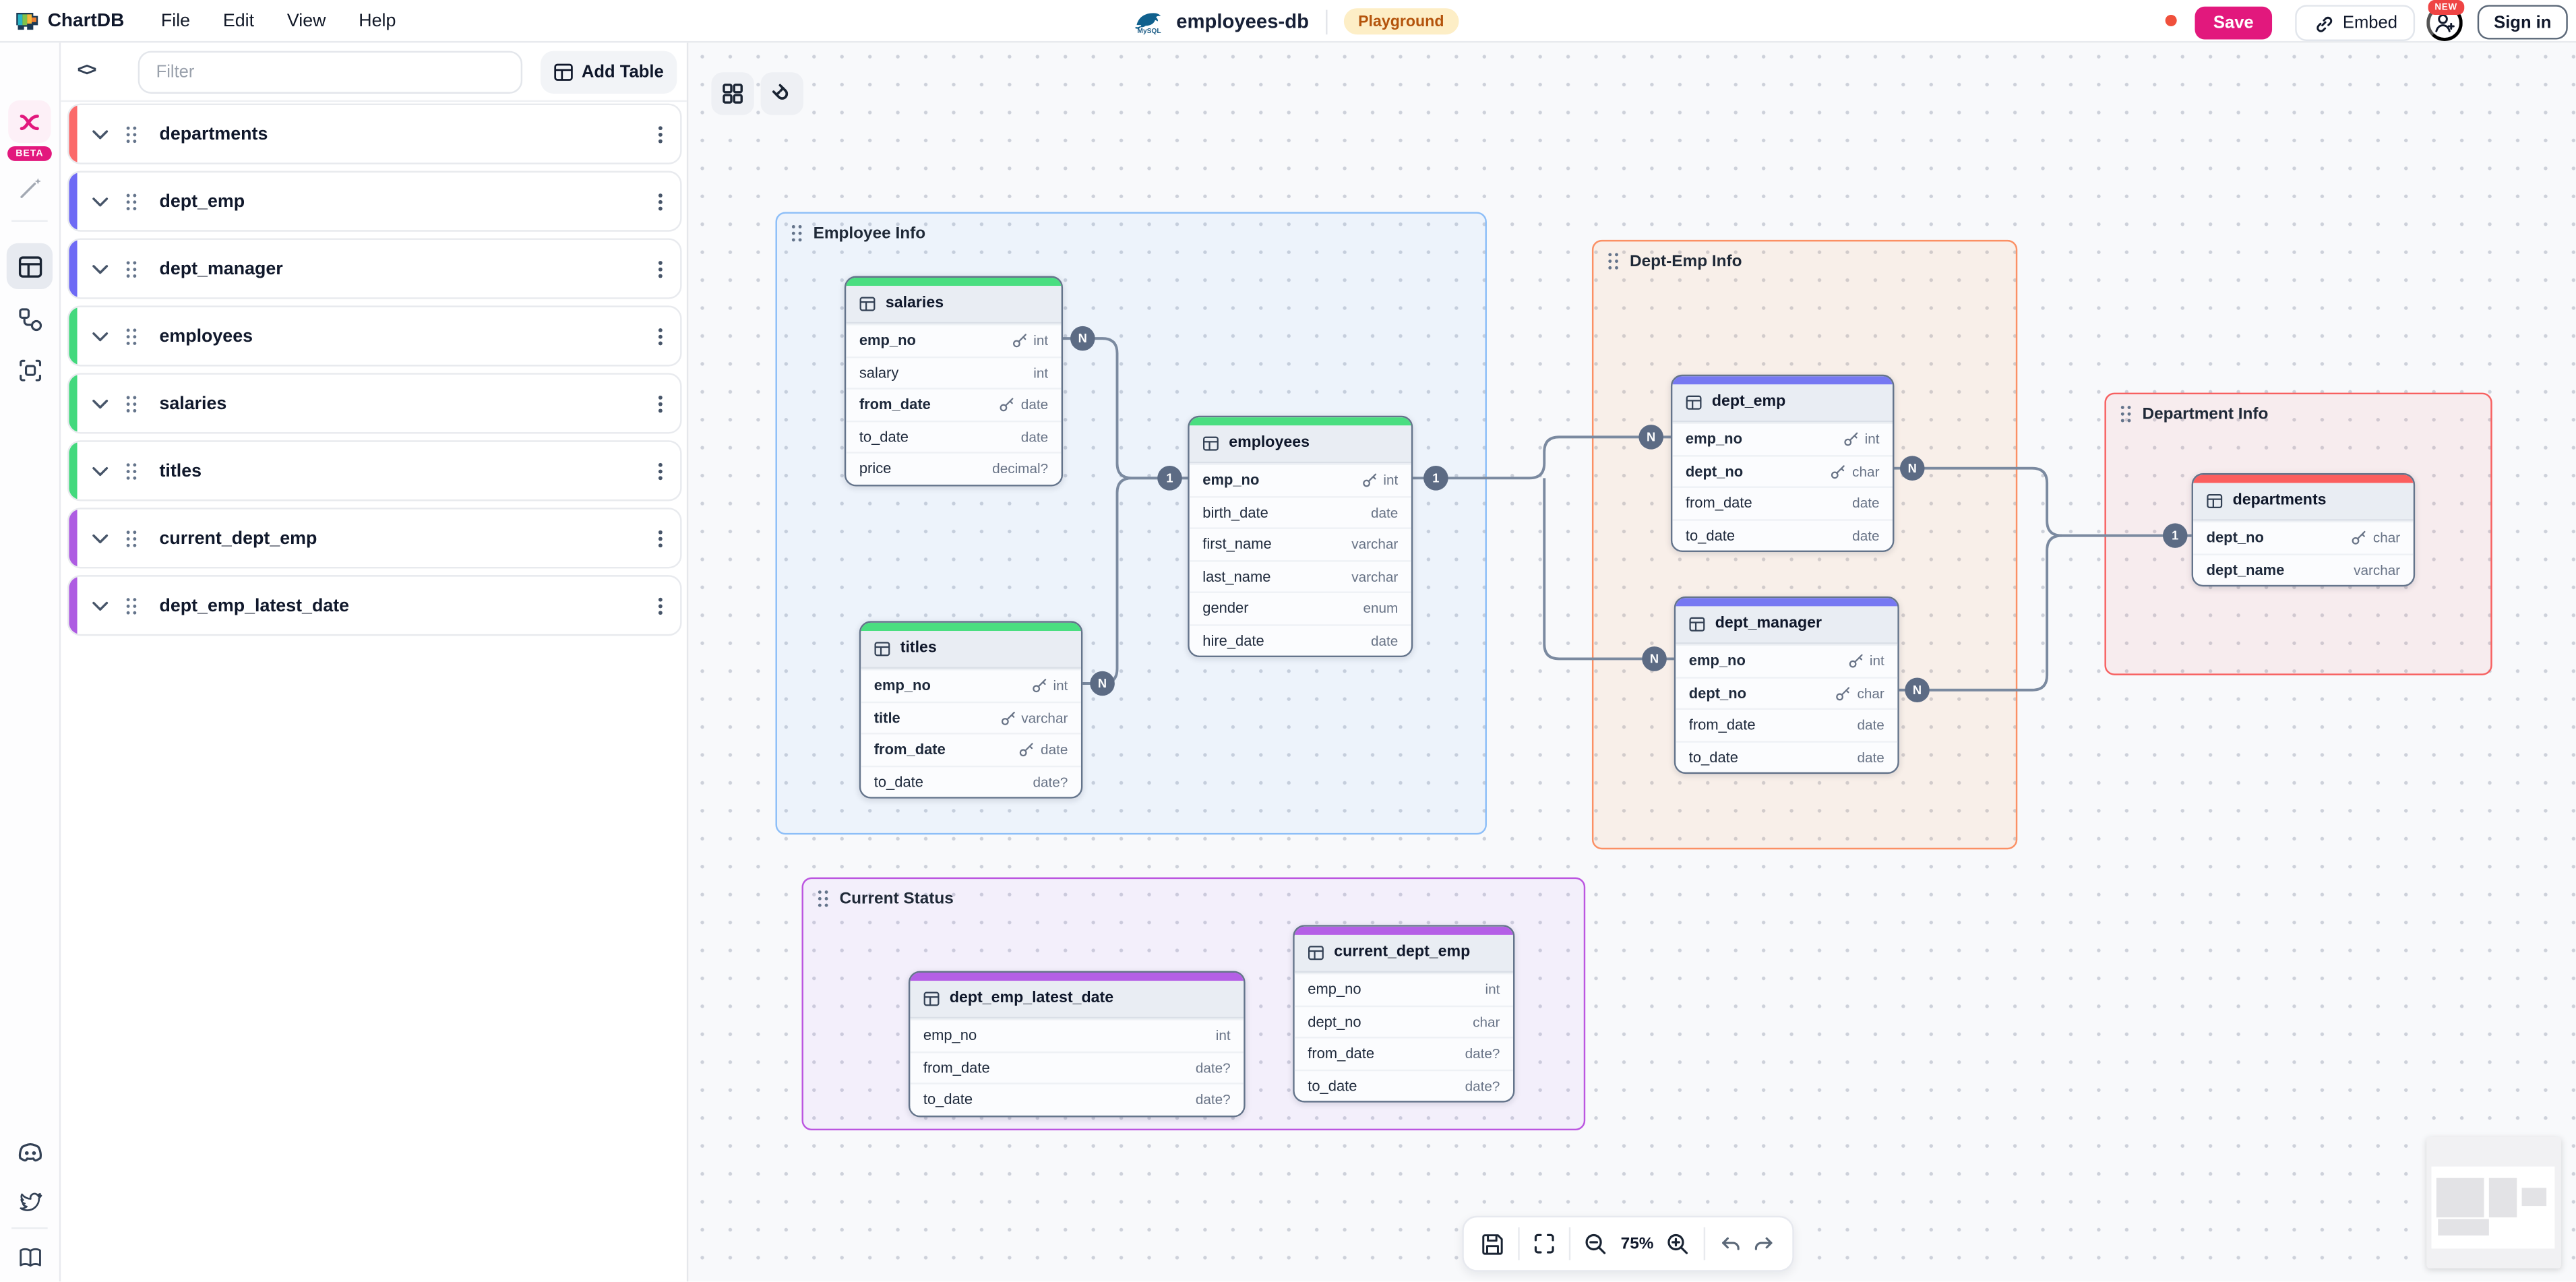  I want to click on twitter-icon, so click(30, 1201).